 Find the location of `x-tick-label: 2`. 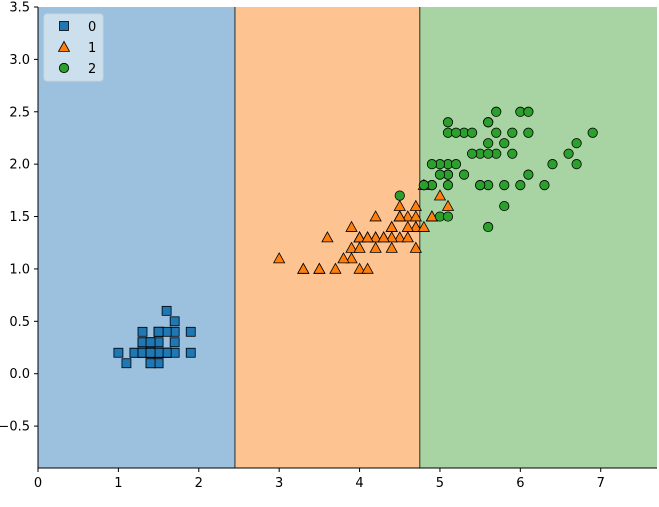

x-tick-label: 2 is located at coordinates (199, 483).